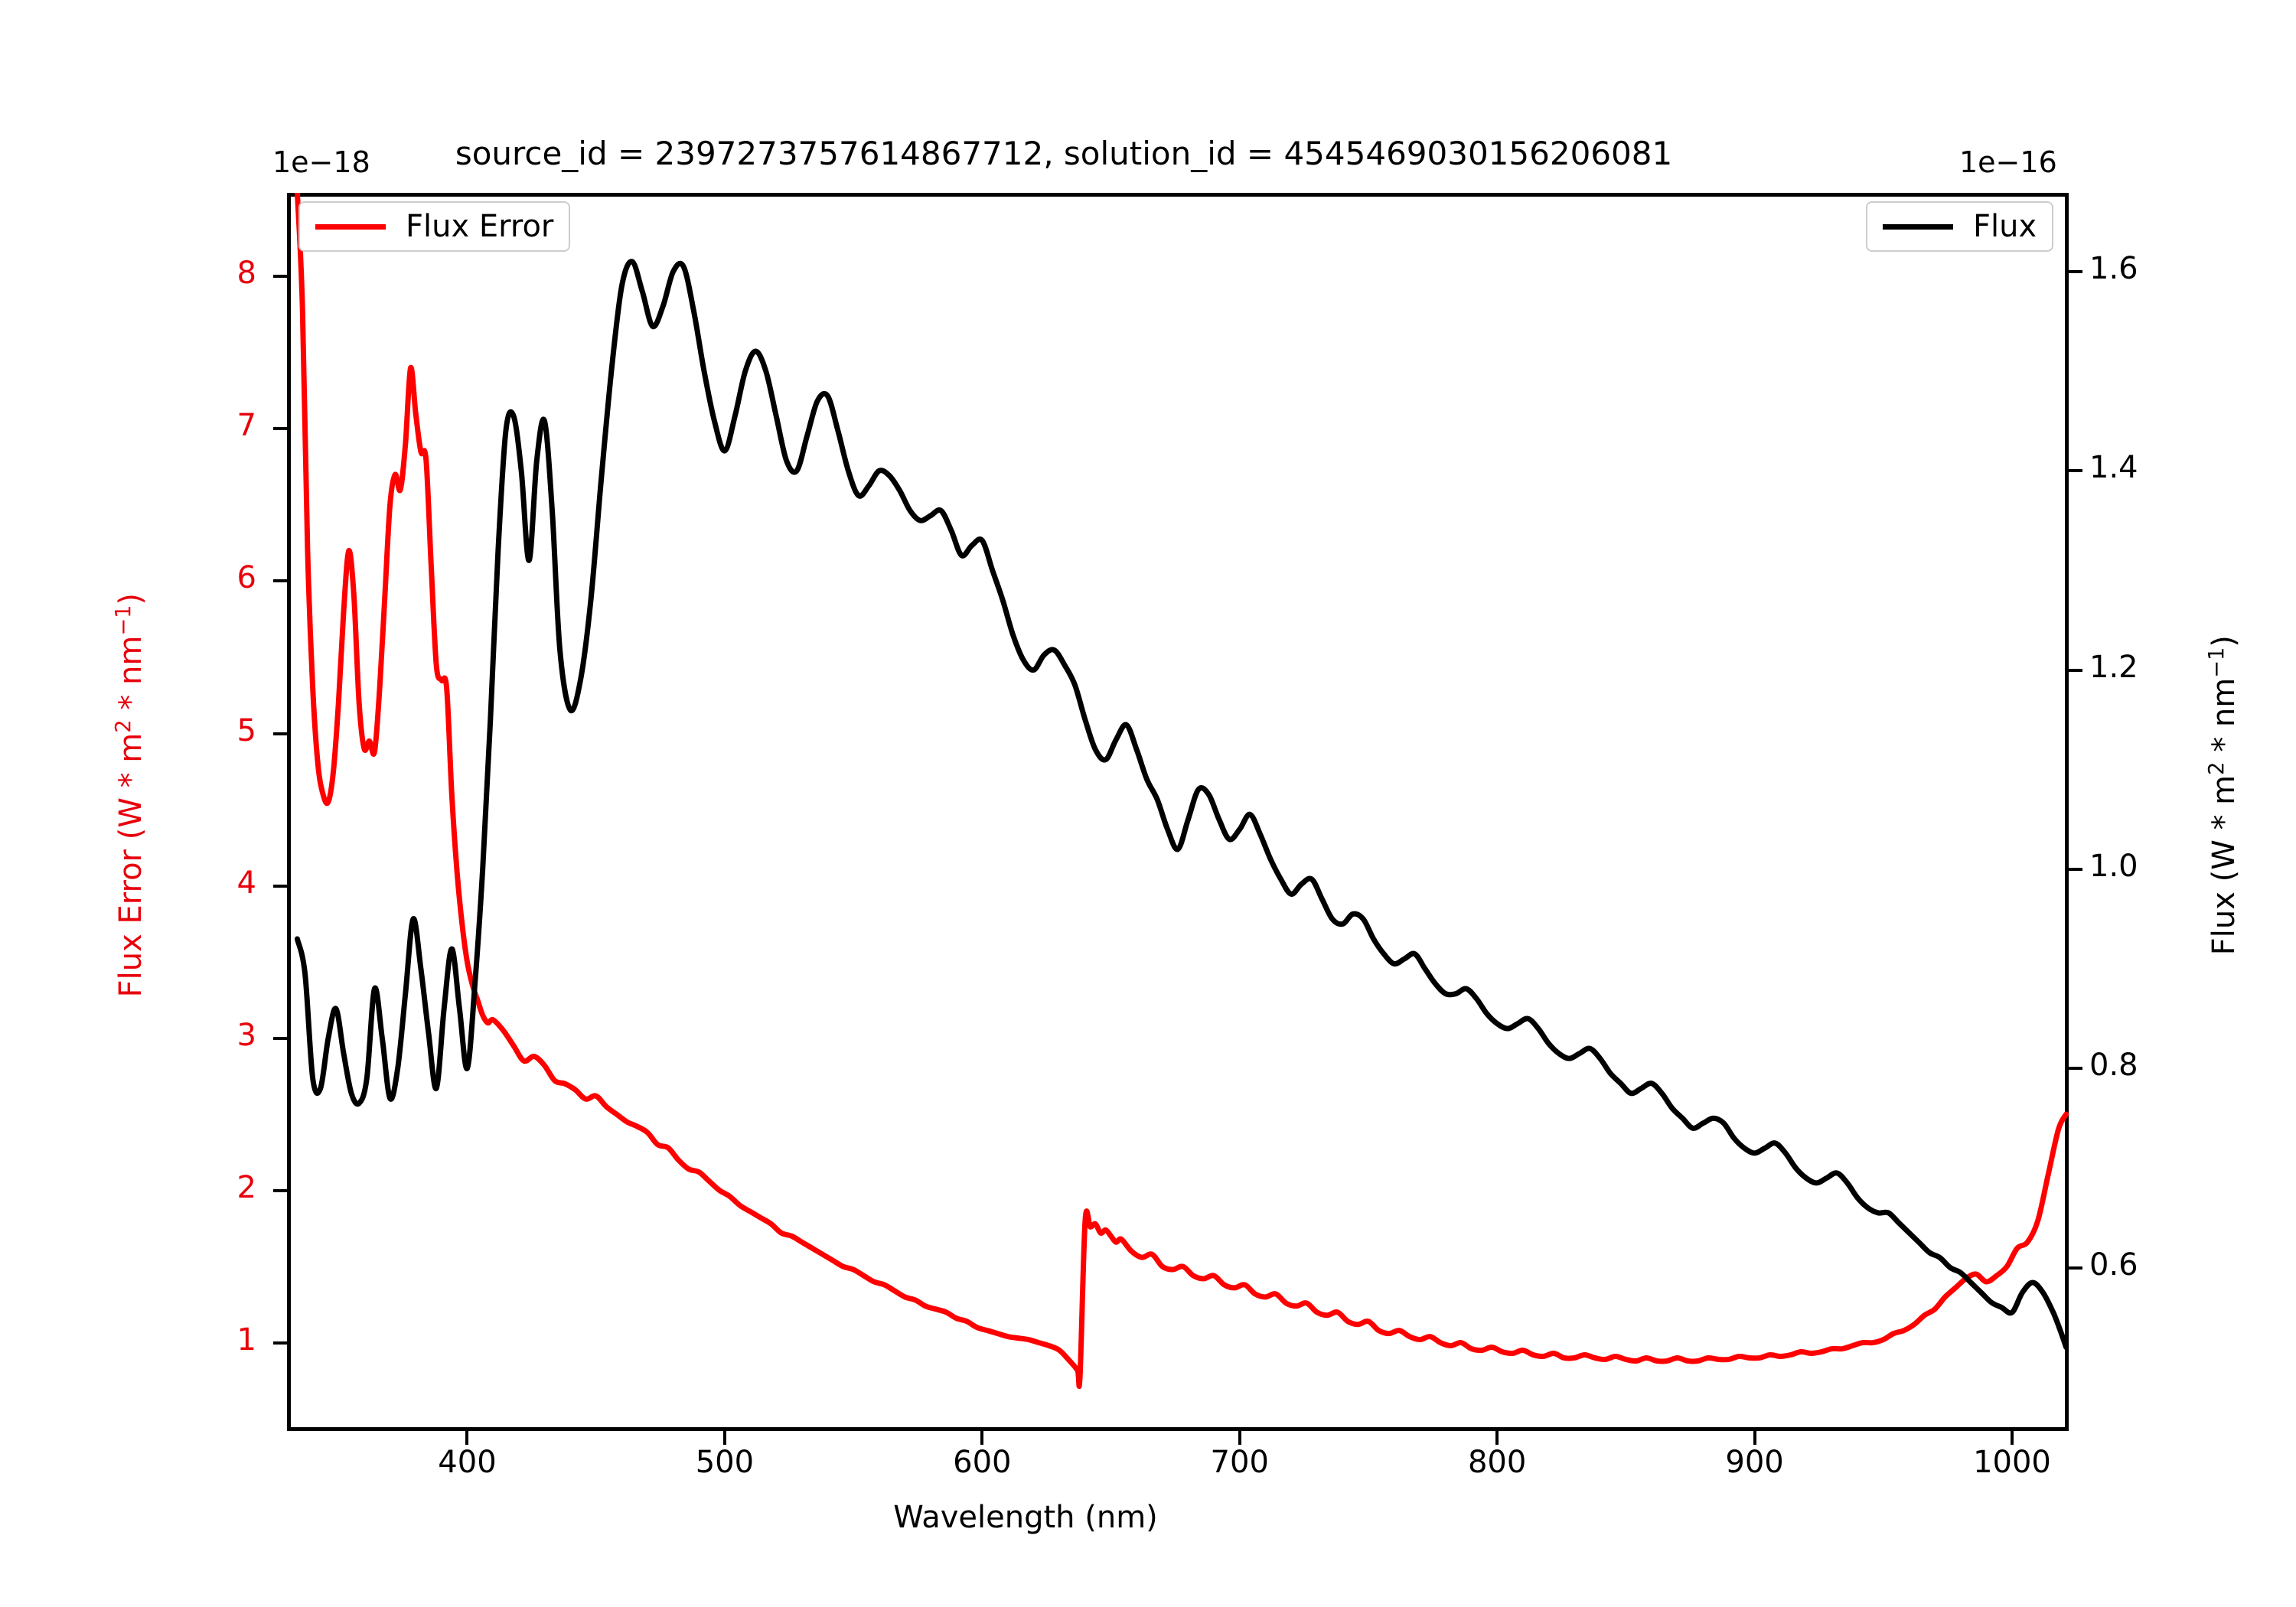  I want to click on x-axis-tick-label: 600, so click(982, 1462).